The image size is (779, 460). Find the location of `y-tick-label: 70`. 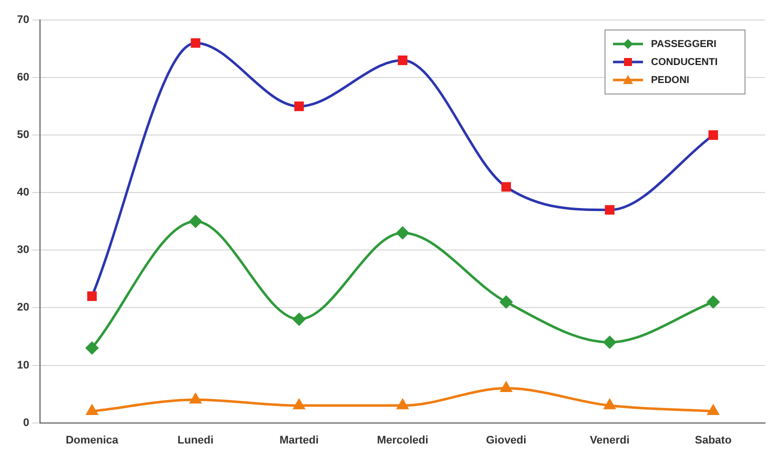

y-tick-label: 70 is located at coordinates (23, 20).